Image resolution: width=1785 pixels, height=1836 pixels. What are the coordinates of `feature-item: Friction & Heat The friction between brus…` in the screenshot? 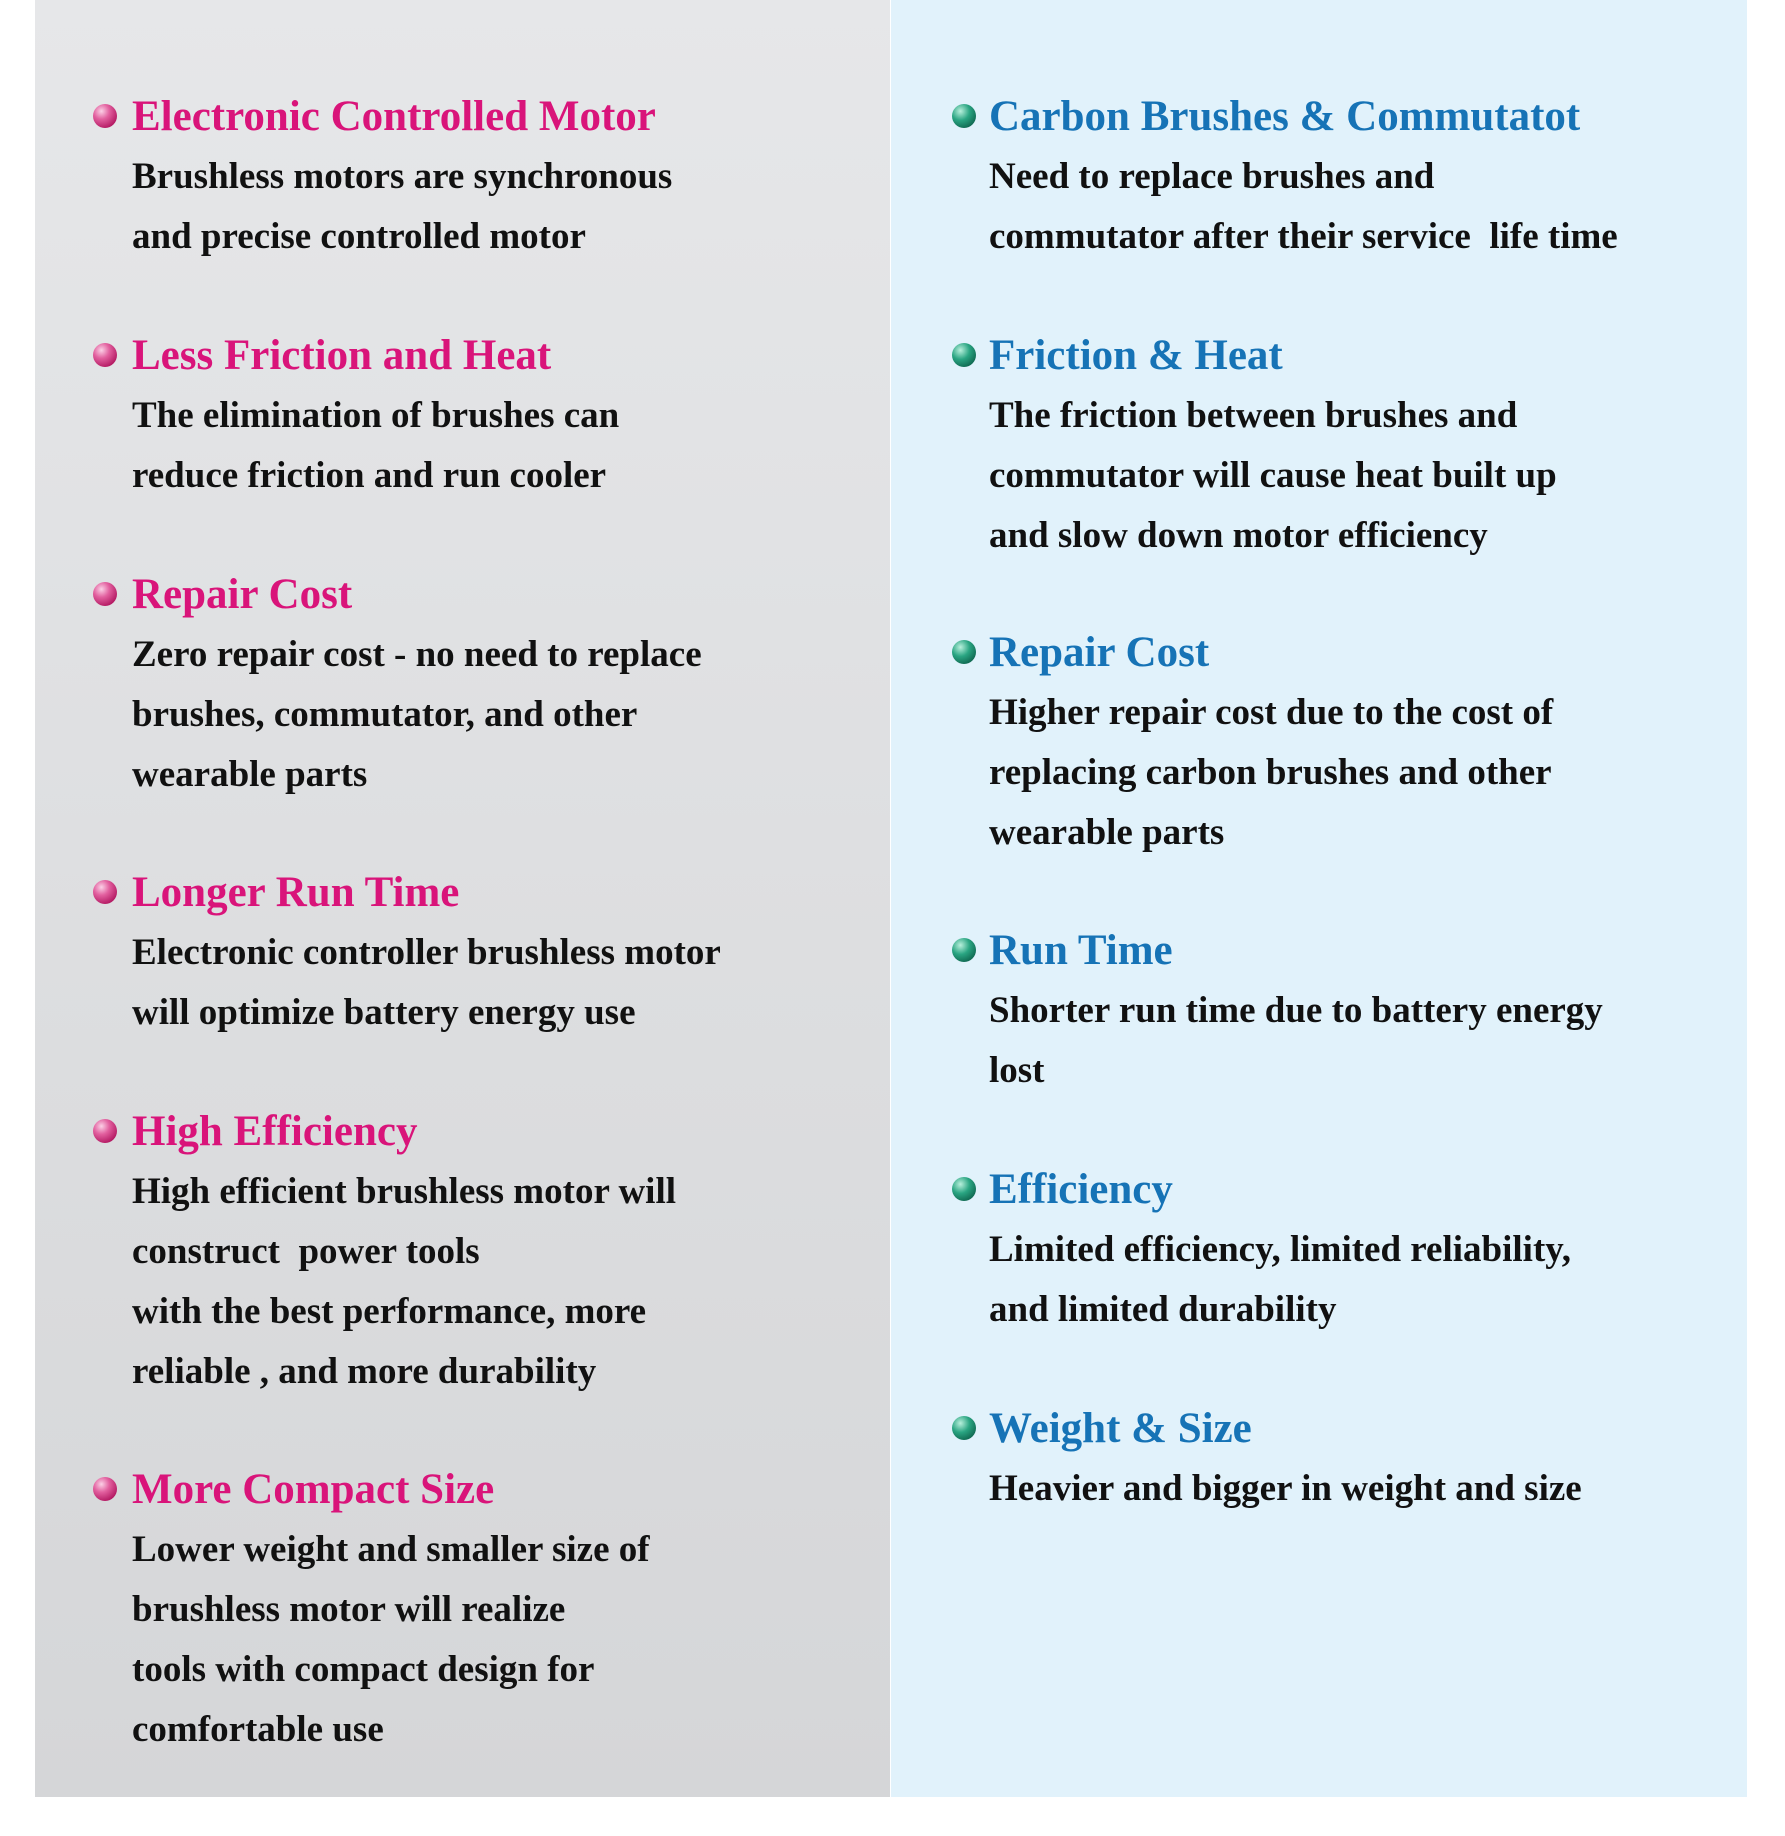 It's located at (1254, 446).